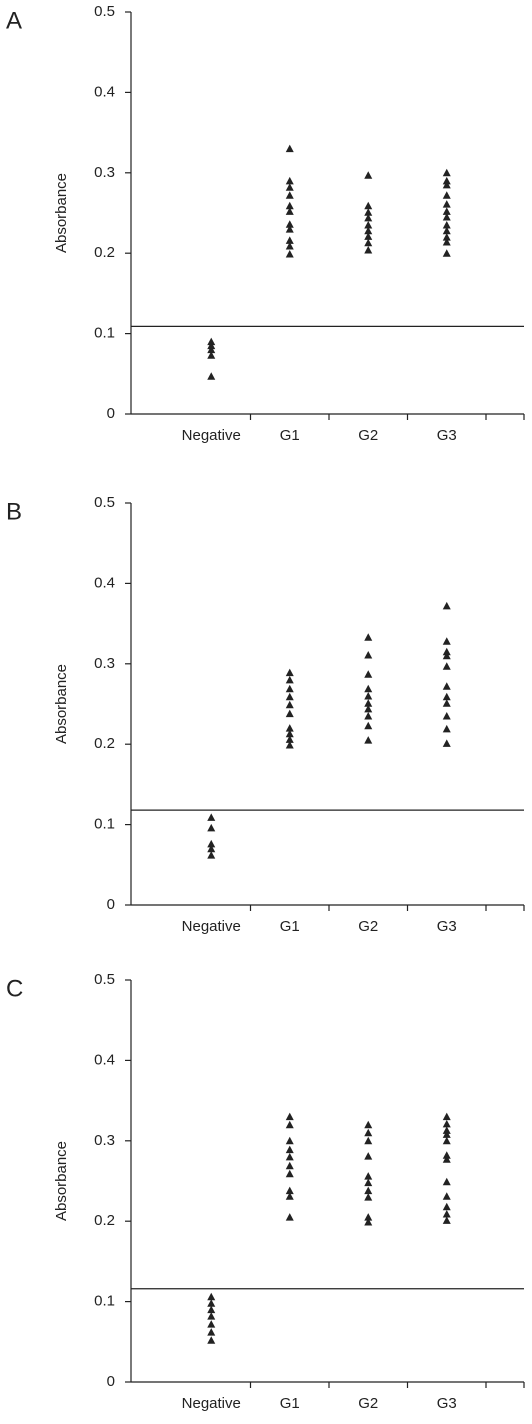  I want to click on panel-label: C, so click(14, 988).